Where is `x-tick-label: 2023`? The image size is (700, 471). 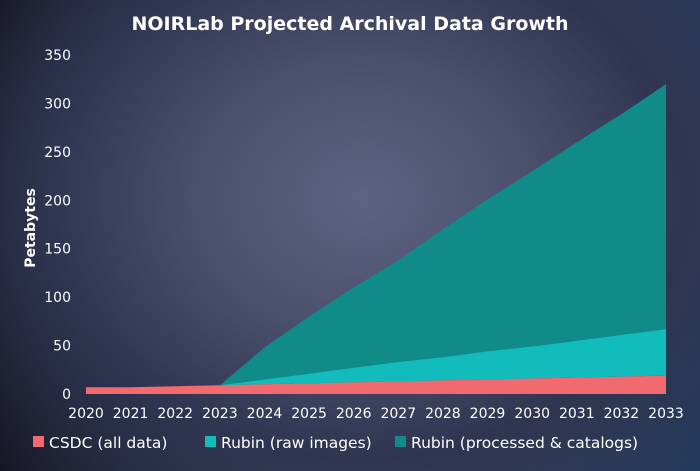
x-tick-label: 2023 is located at coordinates (220, 414).